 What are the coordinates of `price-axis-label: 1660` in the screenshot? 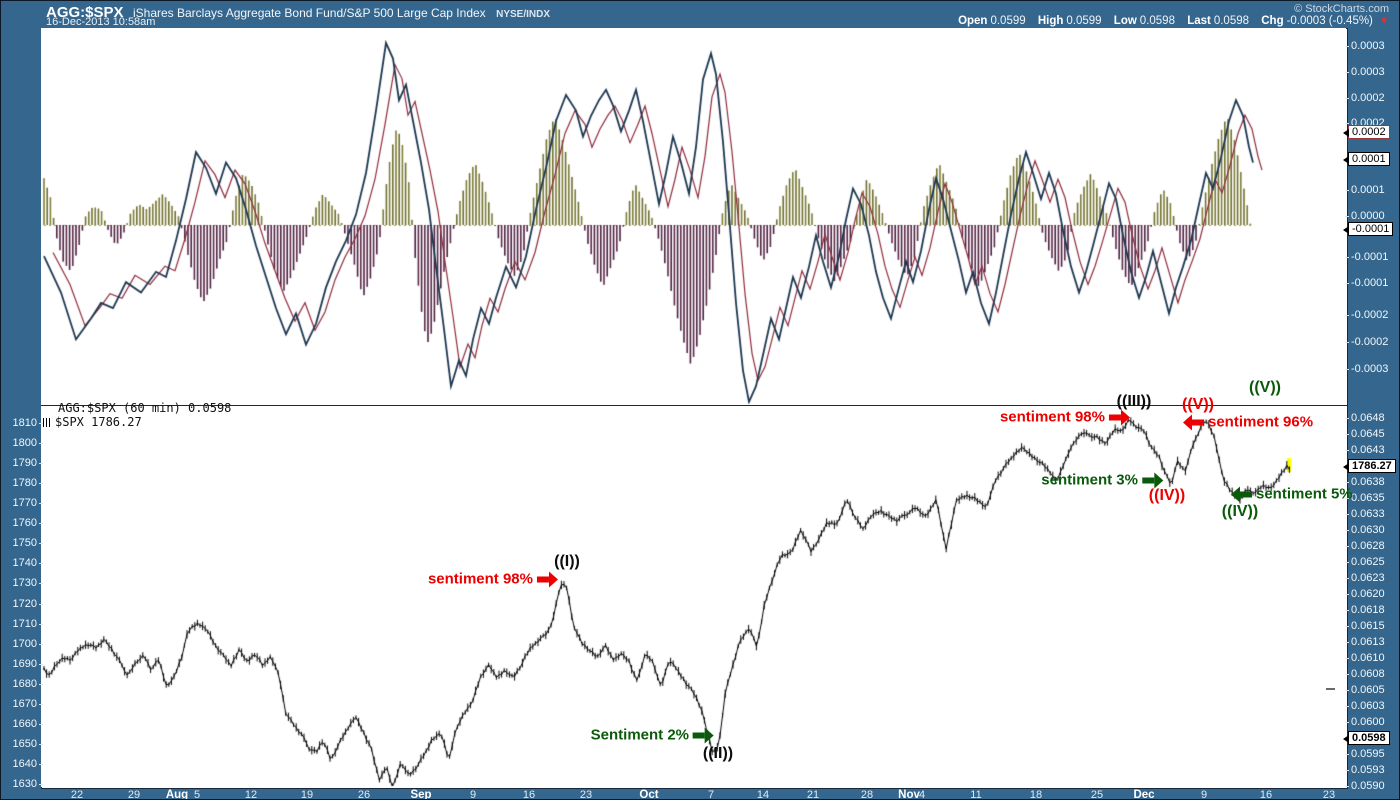 It's located at (22, 724).